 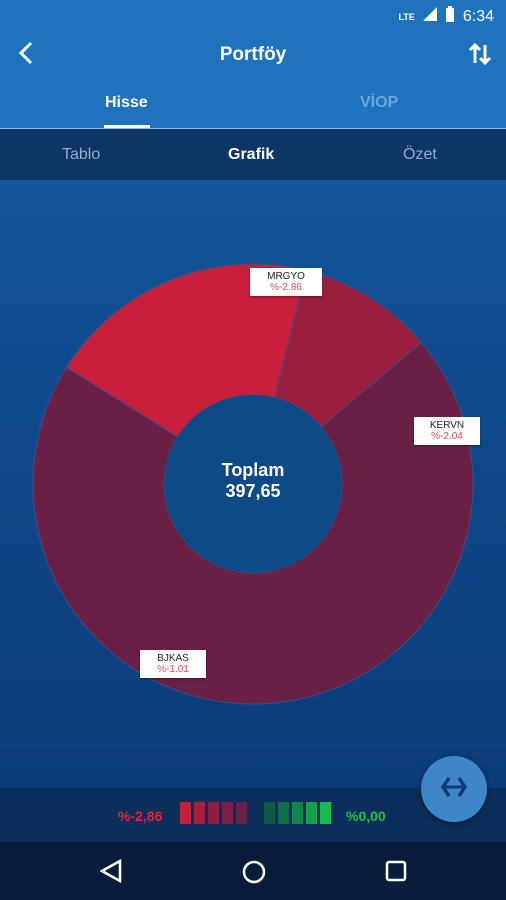 I want to click on battery-icon, so click(x=450, y=16).